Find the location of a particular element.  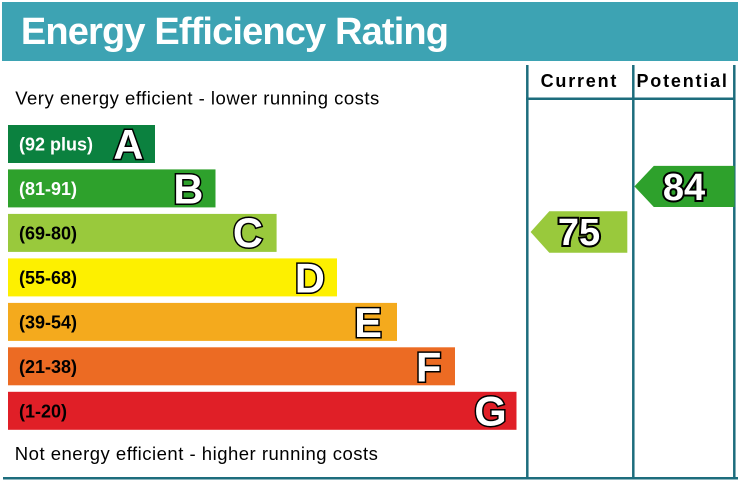

svg-text: 84 is located at coordinates (684, 188).